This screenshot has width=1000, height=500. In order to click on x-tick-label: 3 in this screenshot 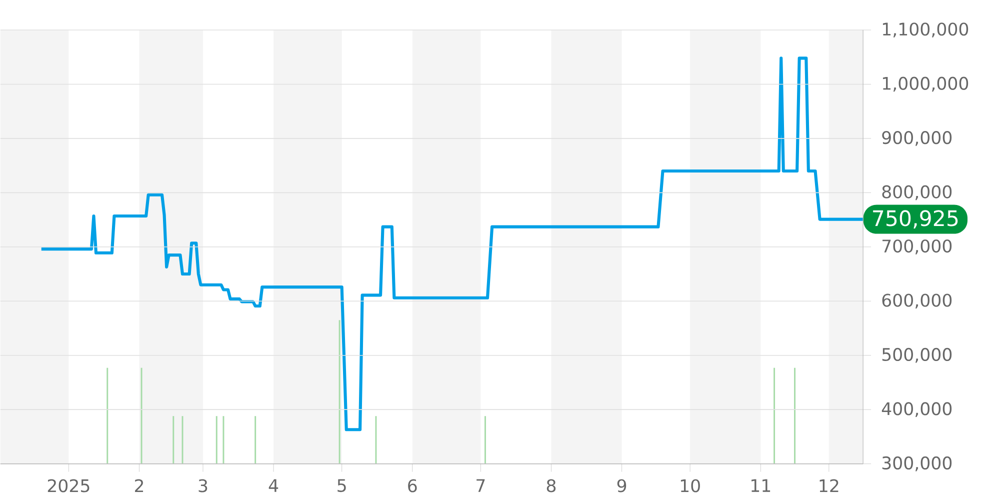, I will do `click(203, 485)`.